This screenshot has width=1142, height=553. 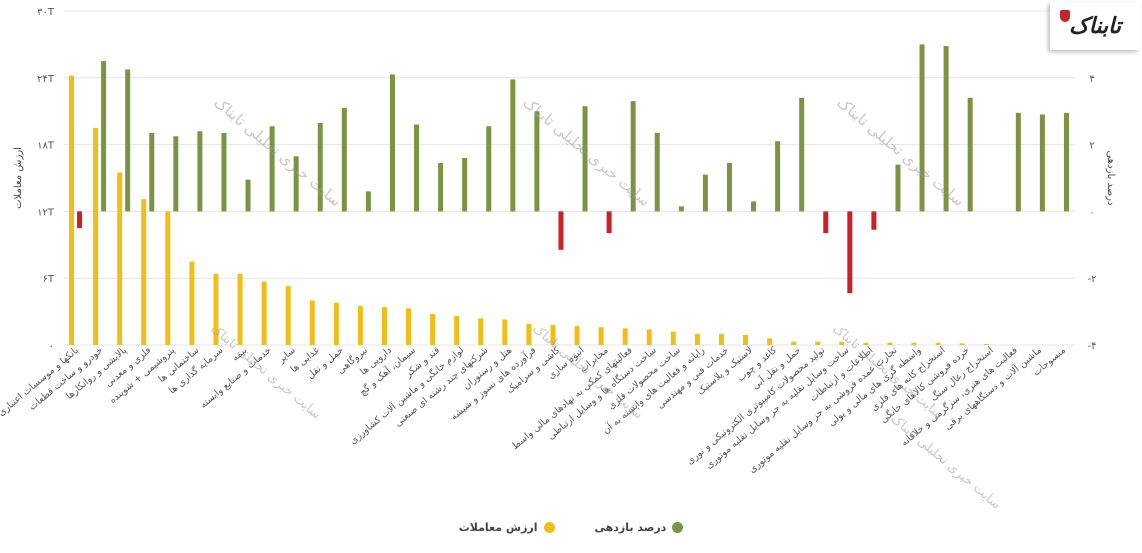 I want to click on right-tick-label: ۲, so click(x=1091, y=146).